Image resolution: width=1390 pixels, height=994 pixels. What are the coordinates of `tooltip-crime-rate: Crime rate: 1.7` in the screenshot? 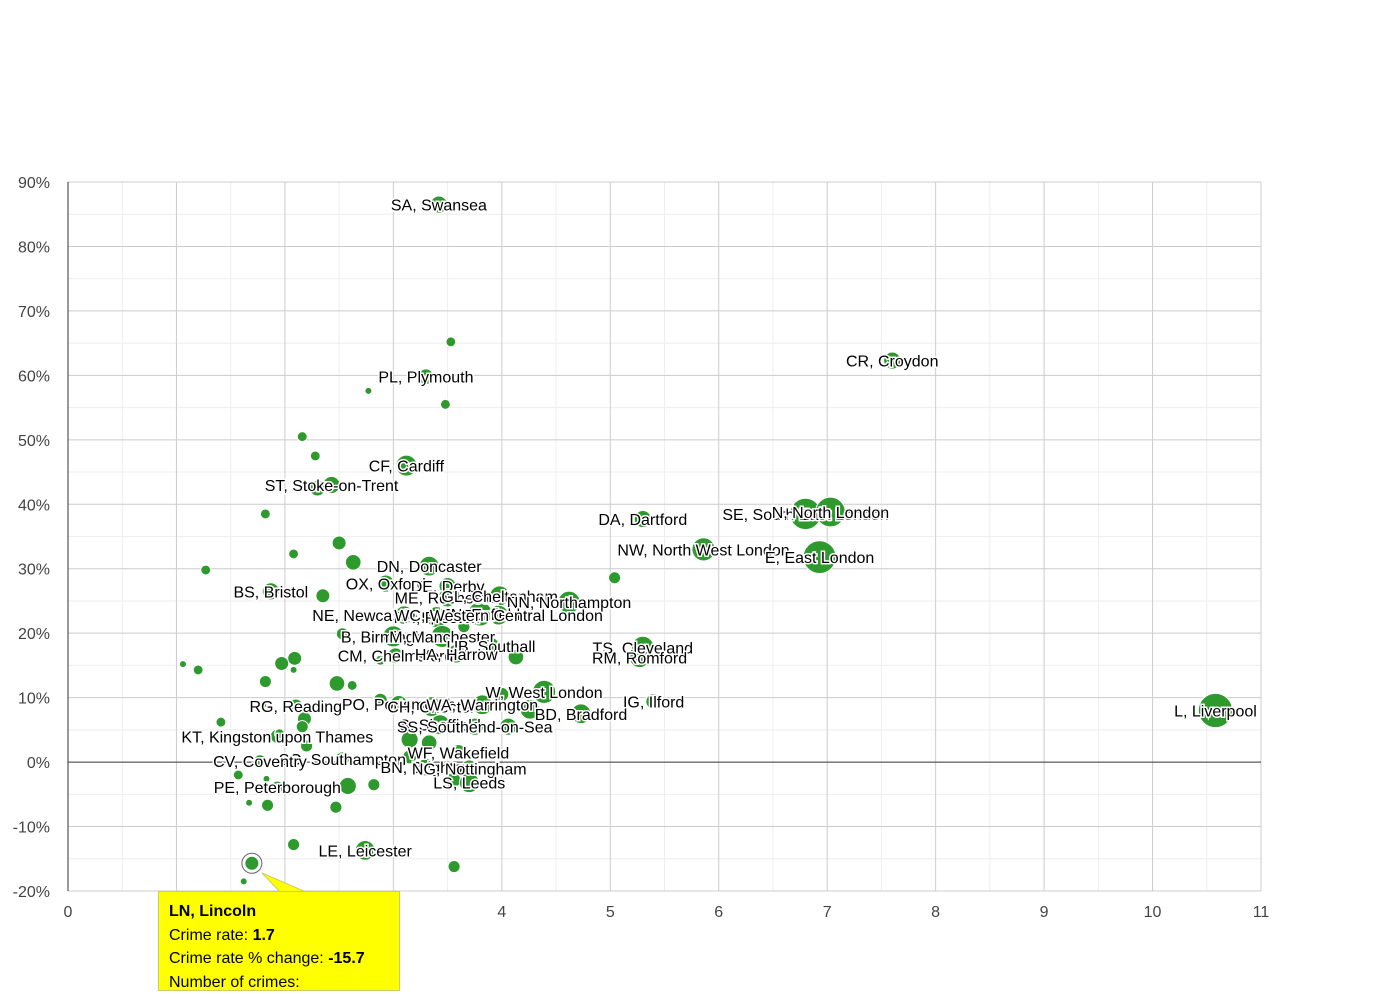 It's located at (279, 936).